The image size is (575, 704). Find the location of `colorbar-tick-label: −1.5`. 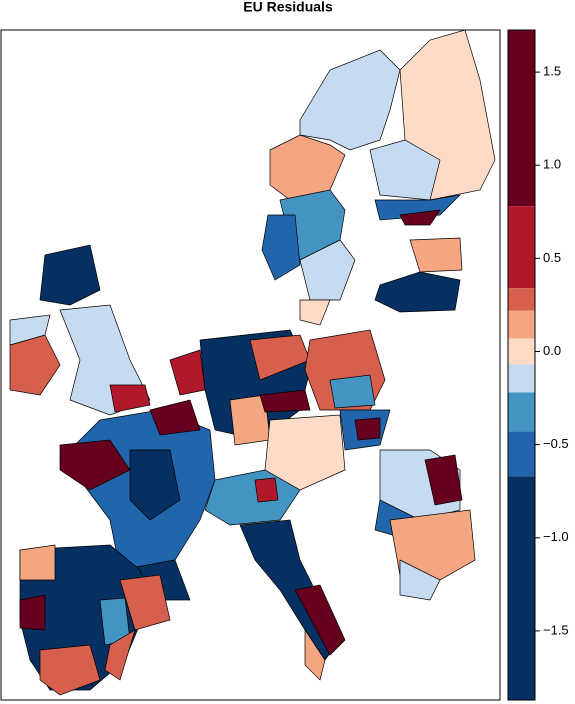

colorbar-tick-label: −1.5 is located at coordinates (556, 629).